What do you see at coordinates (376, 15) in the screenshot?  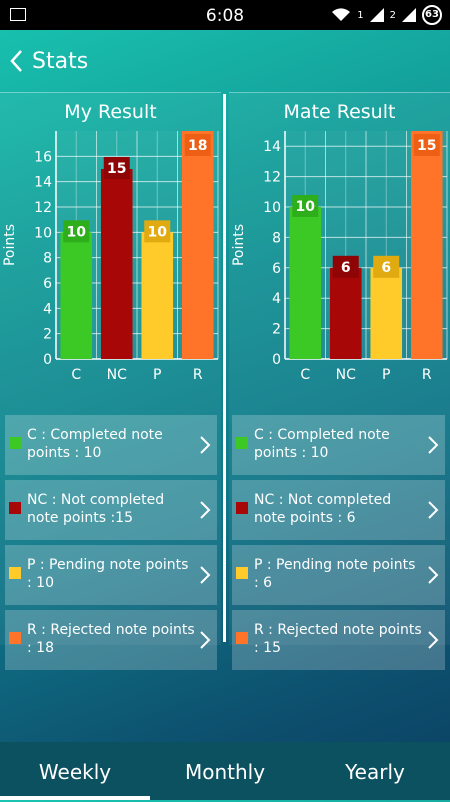 I see `signal-1-icon` at bounding box center [376, 15].